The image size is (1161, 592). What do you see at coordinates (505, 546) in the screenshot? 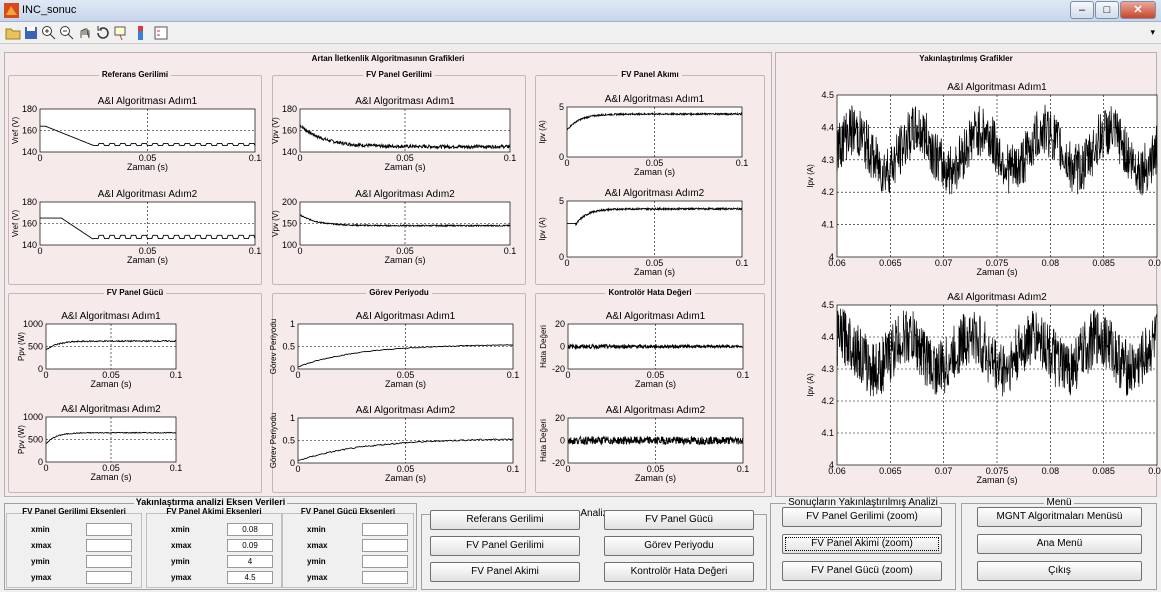
I see `fv-panel-gerilimi-button: FV Panel Gerilimi` at bounding box center [505, 546].